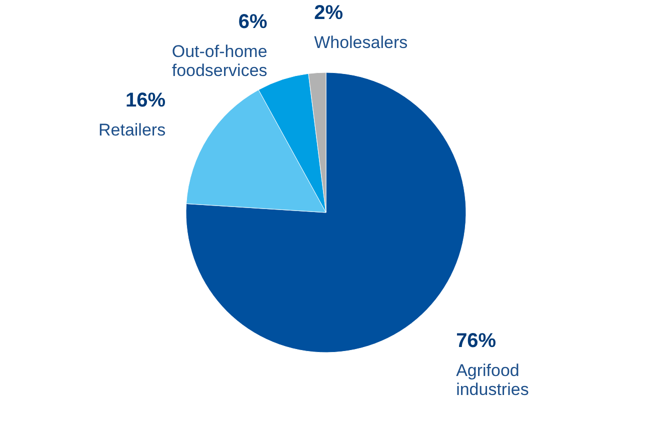  Describe the element at coordinates (146, 101) in the screenshot. I see `data-label: 16%` at that location.